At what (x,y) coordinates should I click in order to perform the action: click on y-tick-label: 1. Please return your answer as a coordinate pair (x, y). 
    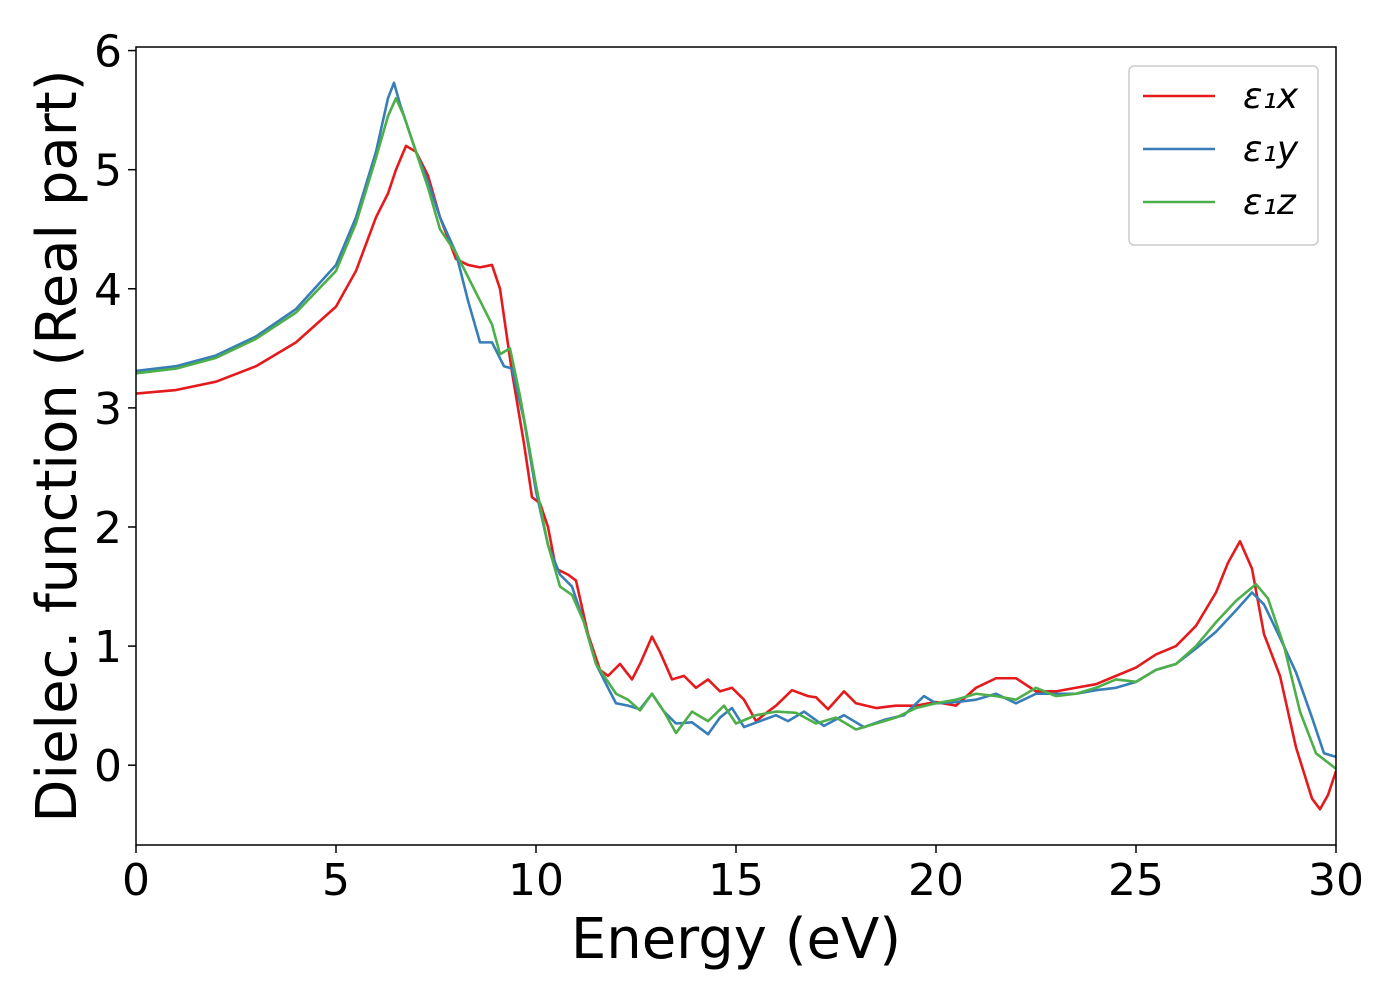
    Looking at the image, I should click on (108, 647).